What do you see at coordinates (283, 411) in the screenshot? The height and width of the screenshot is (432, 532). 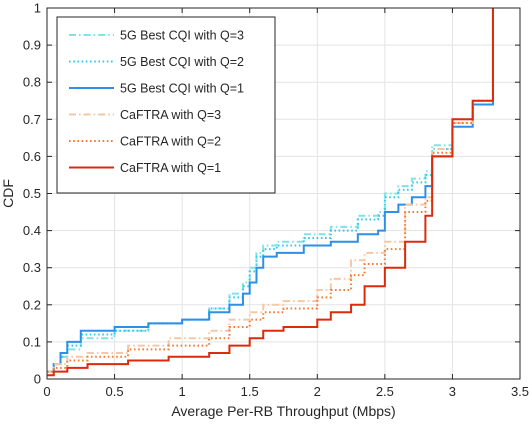 I see `x-axis-label: Average Per-RB Throughput (Mbps)` at bounding box center [283, 411].